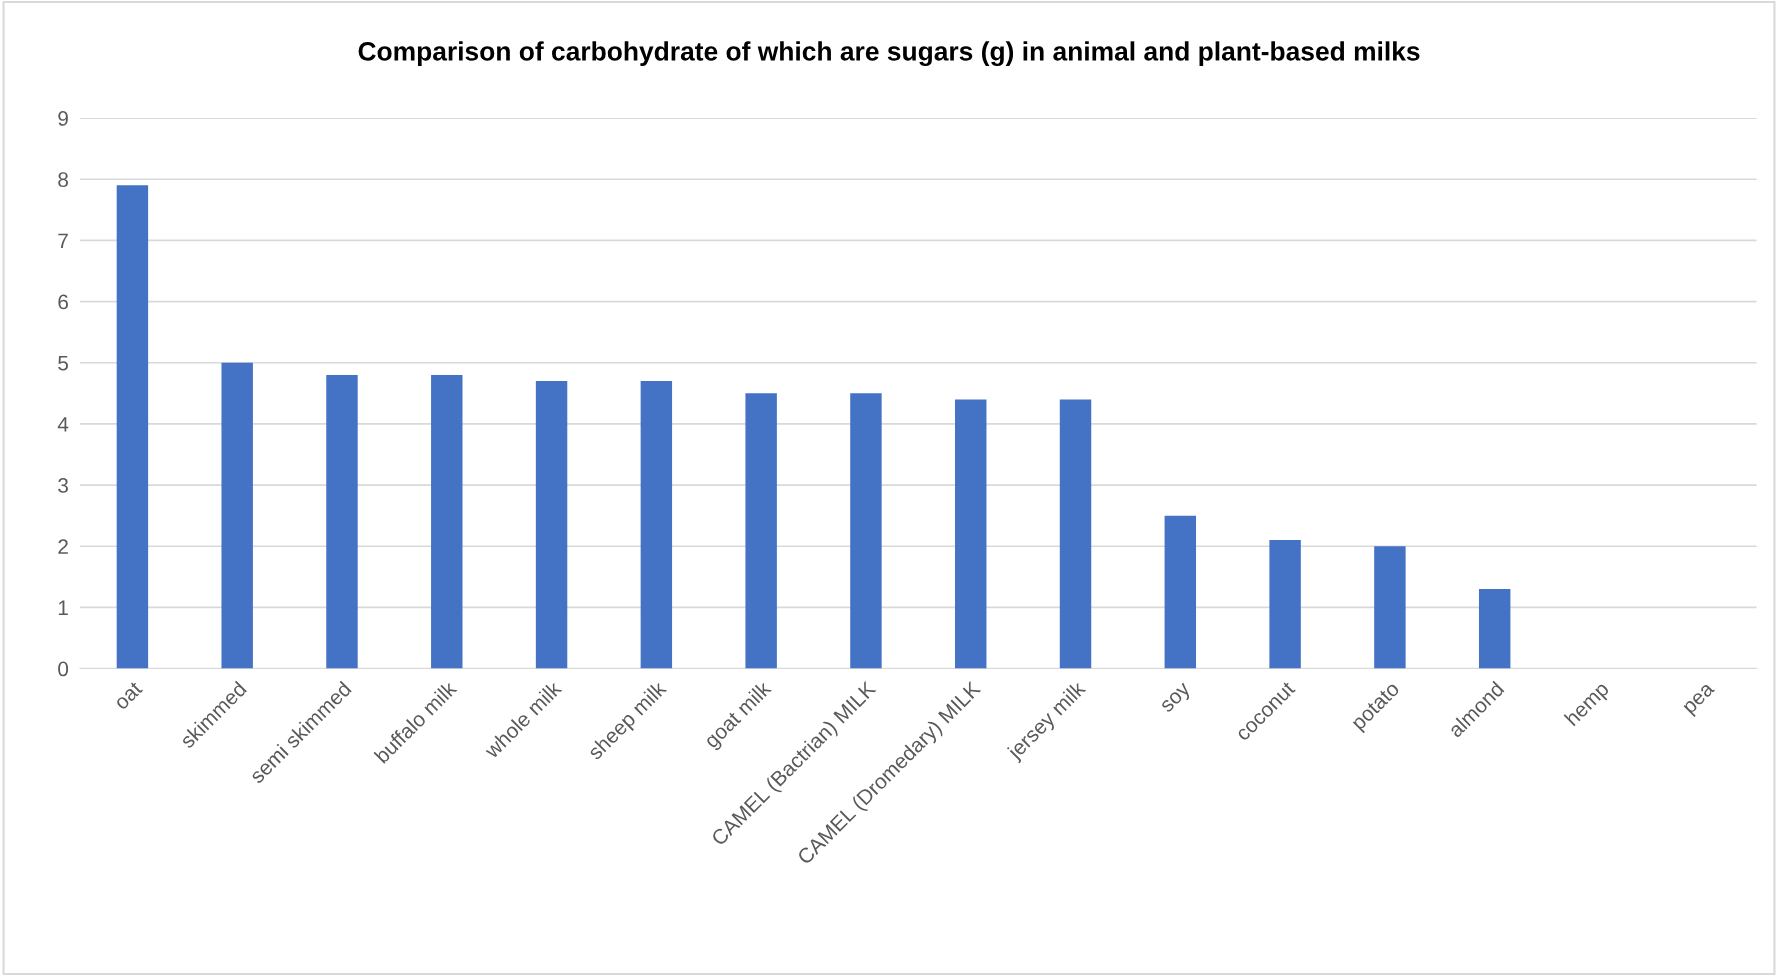  What do you see at coordinates (63, 669) in the screenshot?
I see `y-tick-label: 0` at bounding box center [63, 669].